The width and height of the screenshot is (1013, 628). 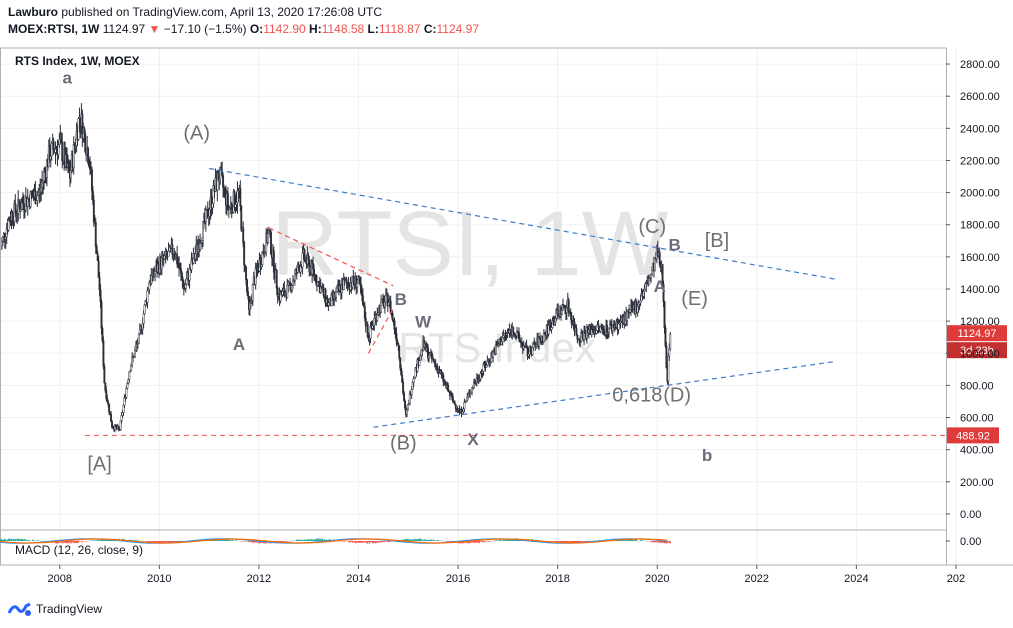 What do you see at coordinates (19, 609) in the screenshot?
I see `tradingview-logo-icon` at bounding box center [19, 609].